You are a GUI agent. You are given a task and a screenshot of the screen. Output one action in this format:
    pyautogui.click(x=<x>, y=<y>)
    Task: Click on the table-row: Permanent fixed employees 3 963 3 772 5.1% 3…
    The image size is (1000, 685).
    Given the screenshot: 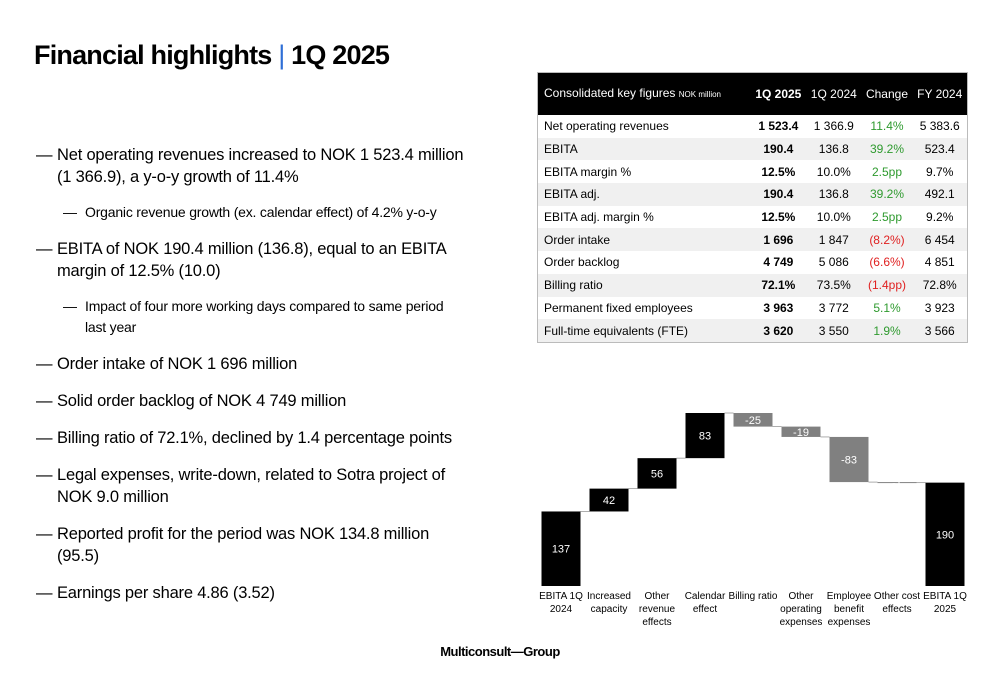 What is the action you would take?
    pyautogui.click(x=753, y=308)
    